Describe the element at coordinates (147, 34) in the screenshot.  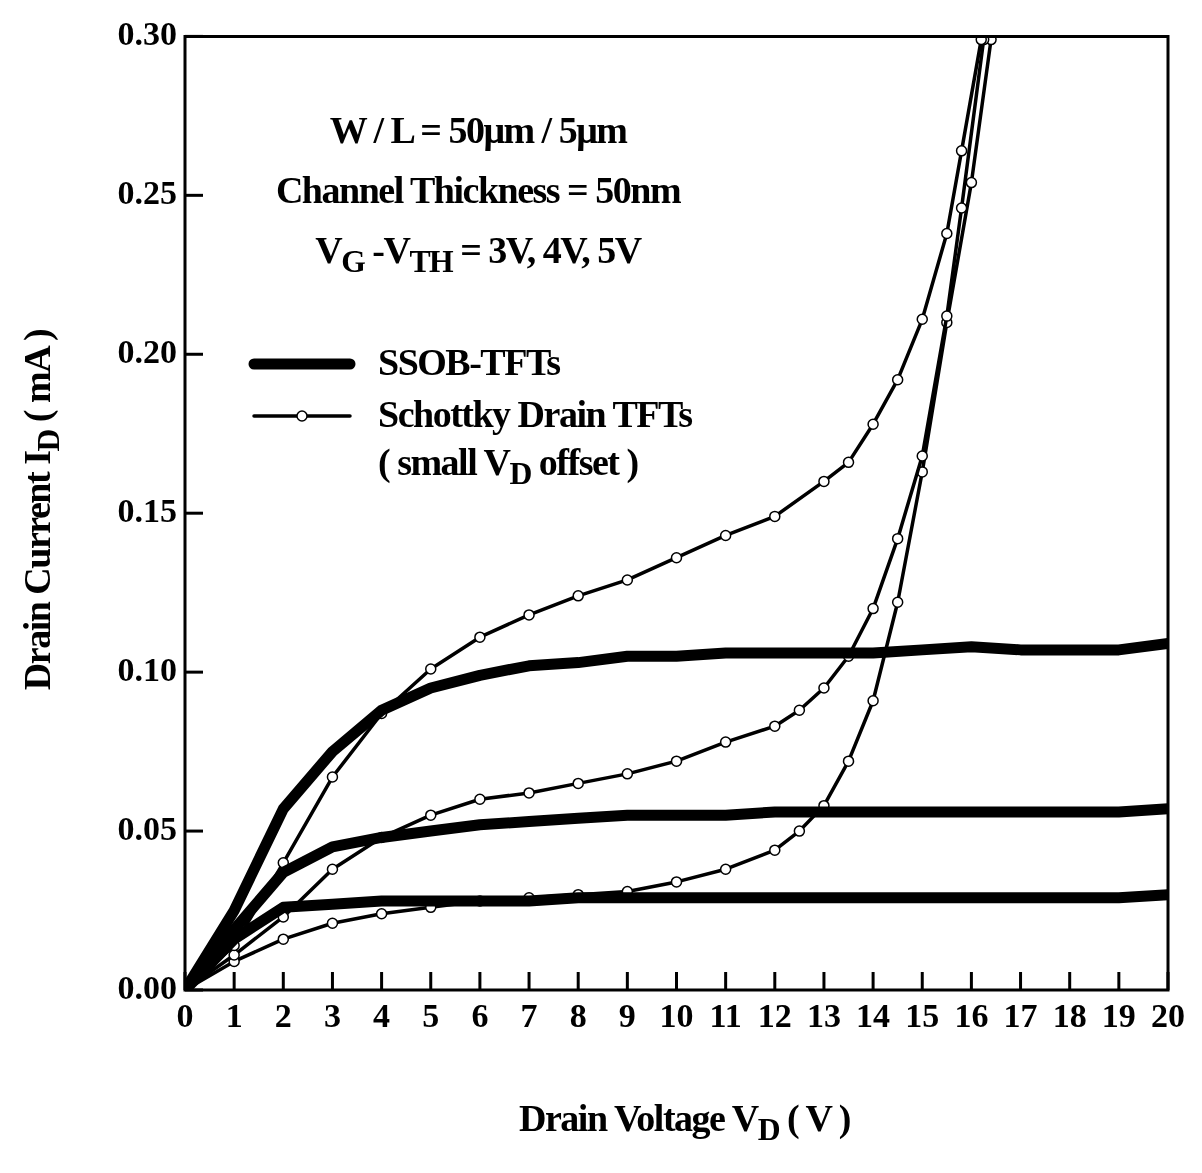
I see `y-tick-label: 0.30` at that location.